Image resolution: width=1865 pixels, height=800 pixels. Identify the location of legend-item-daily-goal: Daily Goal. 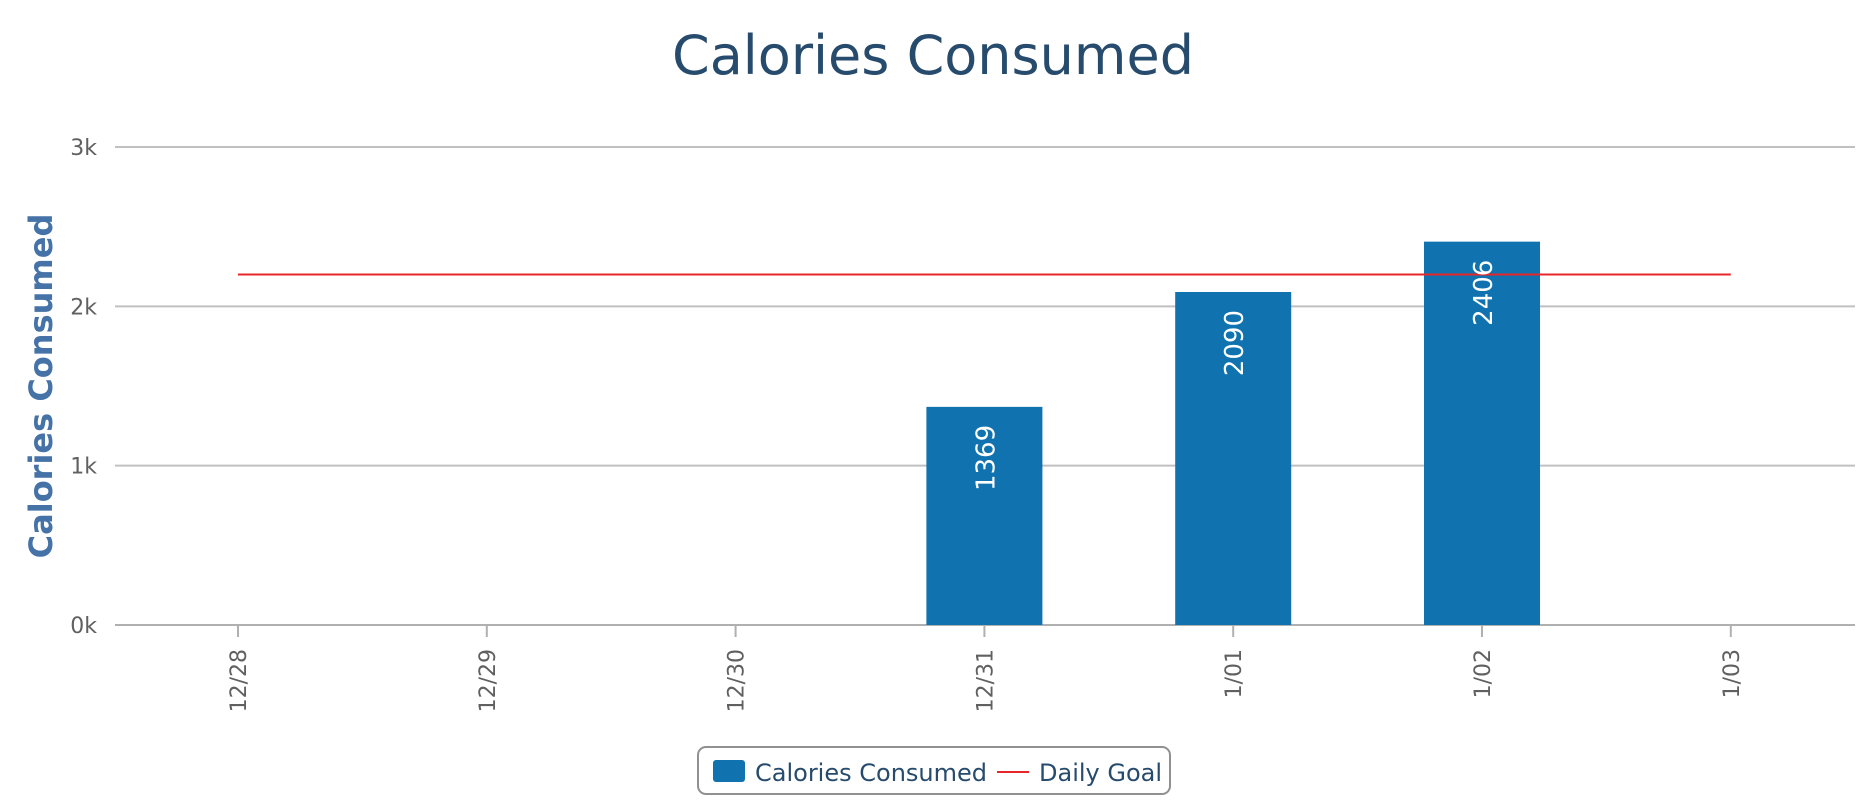
(1079, 773).